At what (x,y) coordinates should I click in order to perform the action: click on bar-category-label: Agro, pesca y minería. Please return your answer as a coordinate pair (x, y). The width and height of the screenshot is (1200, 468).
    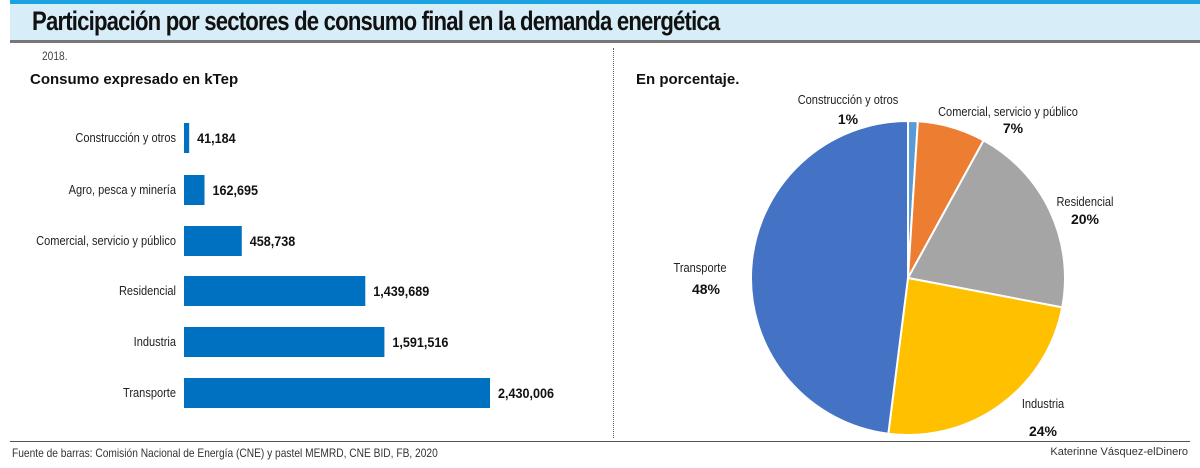
    Looking at the image, I should click on (123, 189).